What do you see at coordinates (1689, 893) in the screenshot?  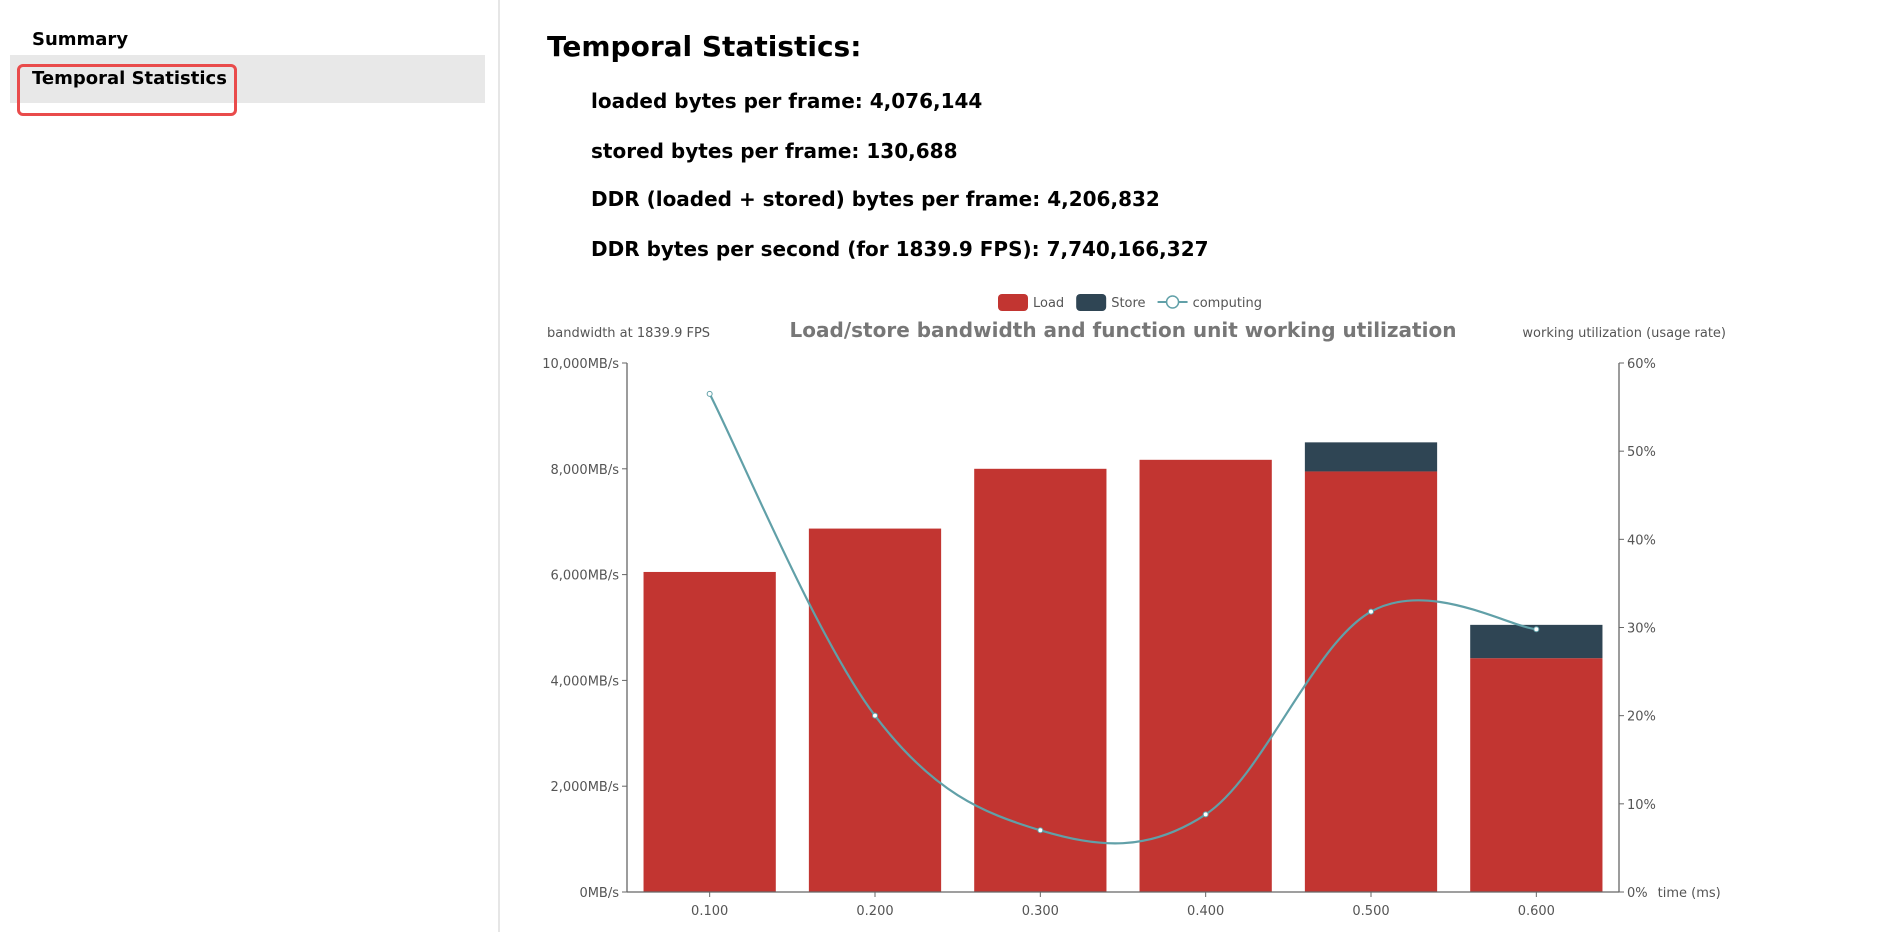 I see `x-axis-label: time (ms)` at bounding box center [1689, 893].